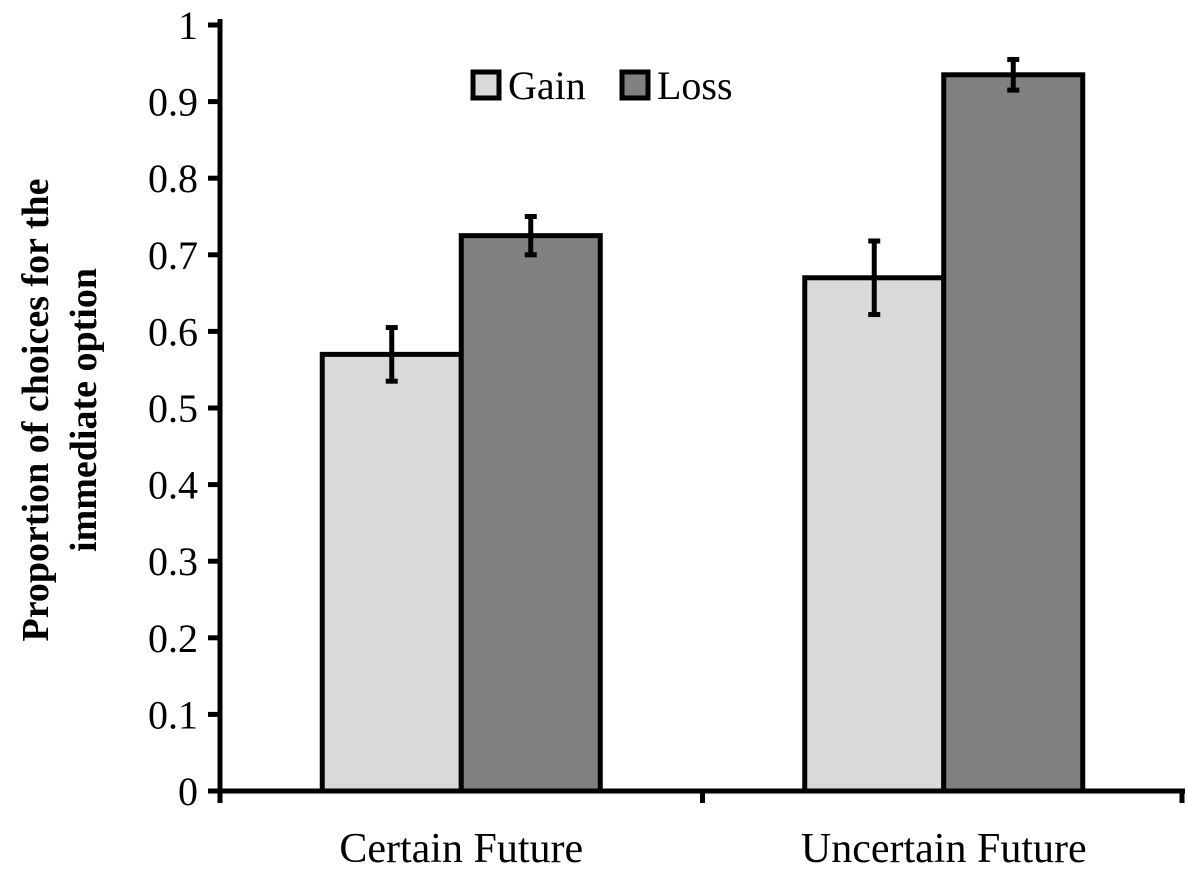 This screenshot has height=871, width=1187. What do you see at coordinates (173, 561) in the screenshot?
I see `y-tick-label: 0.3` at bounding box center [173, 561].